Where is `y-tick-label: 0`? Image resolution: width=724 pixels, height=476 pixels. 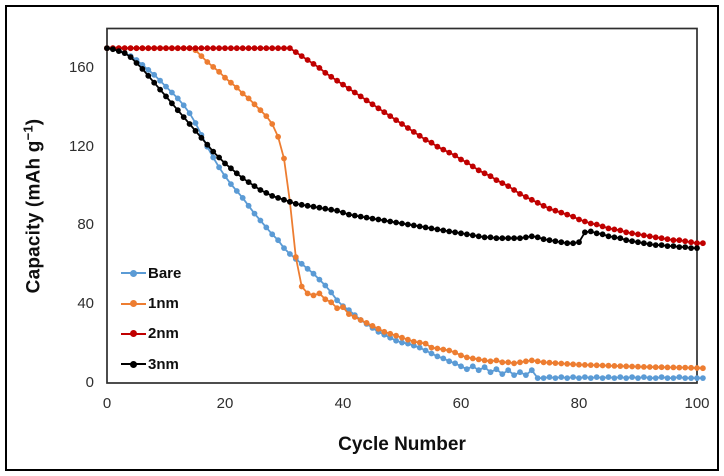 y-tick-label: 0 is located at coordinates (89, 382).